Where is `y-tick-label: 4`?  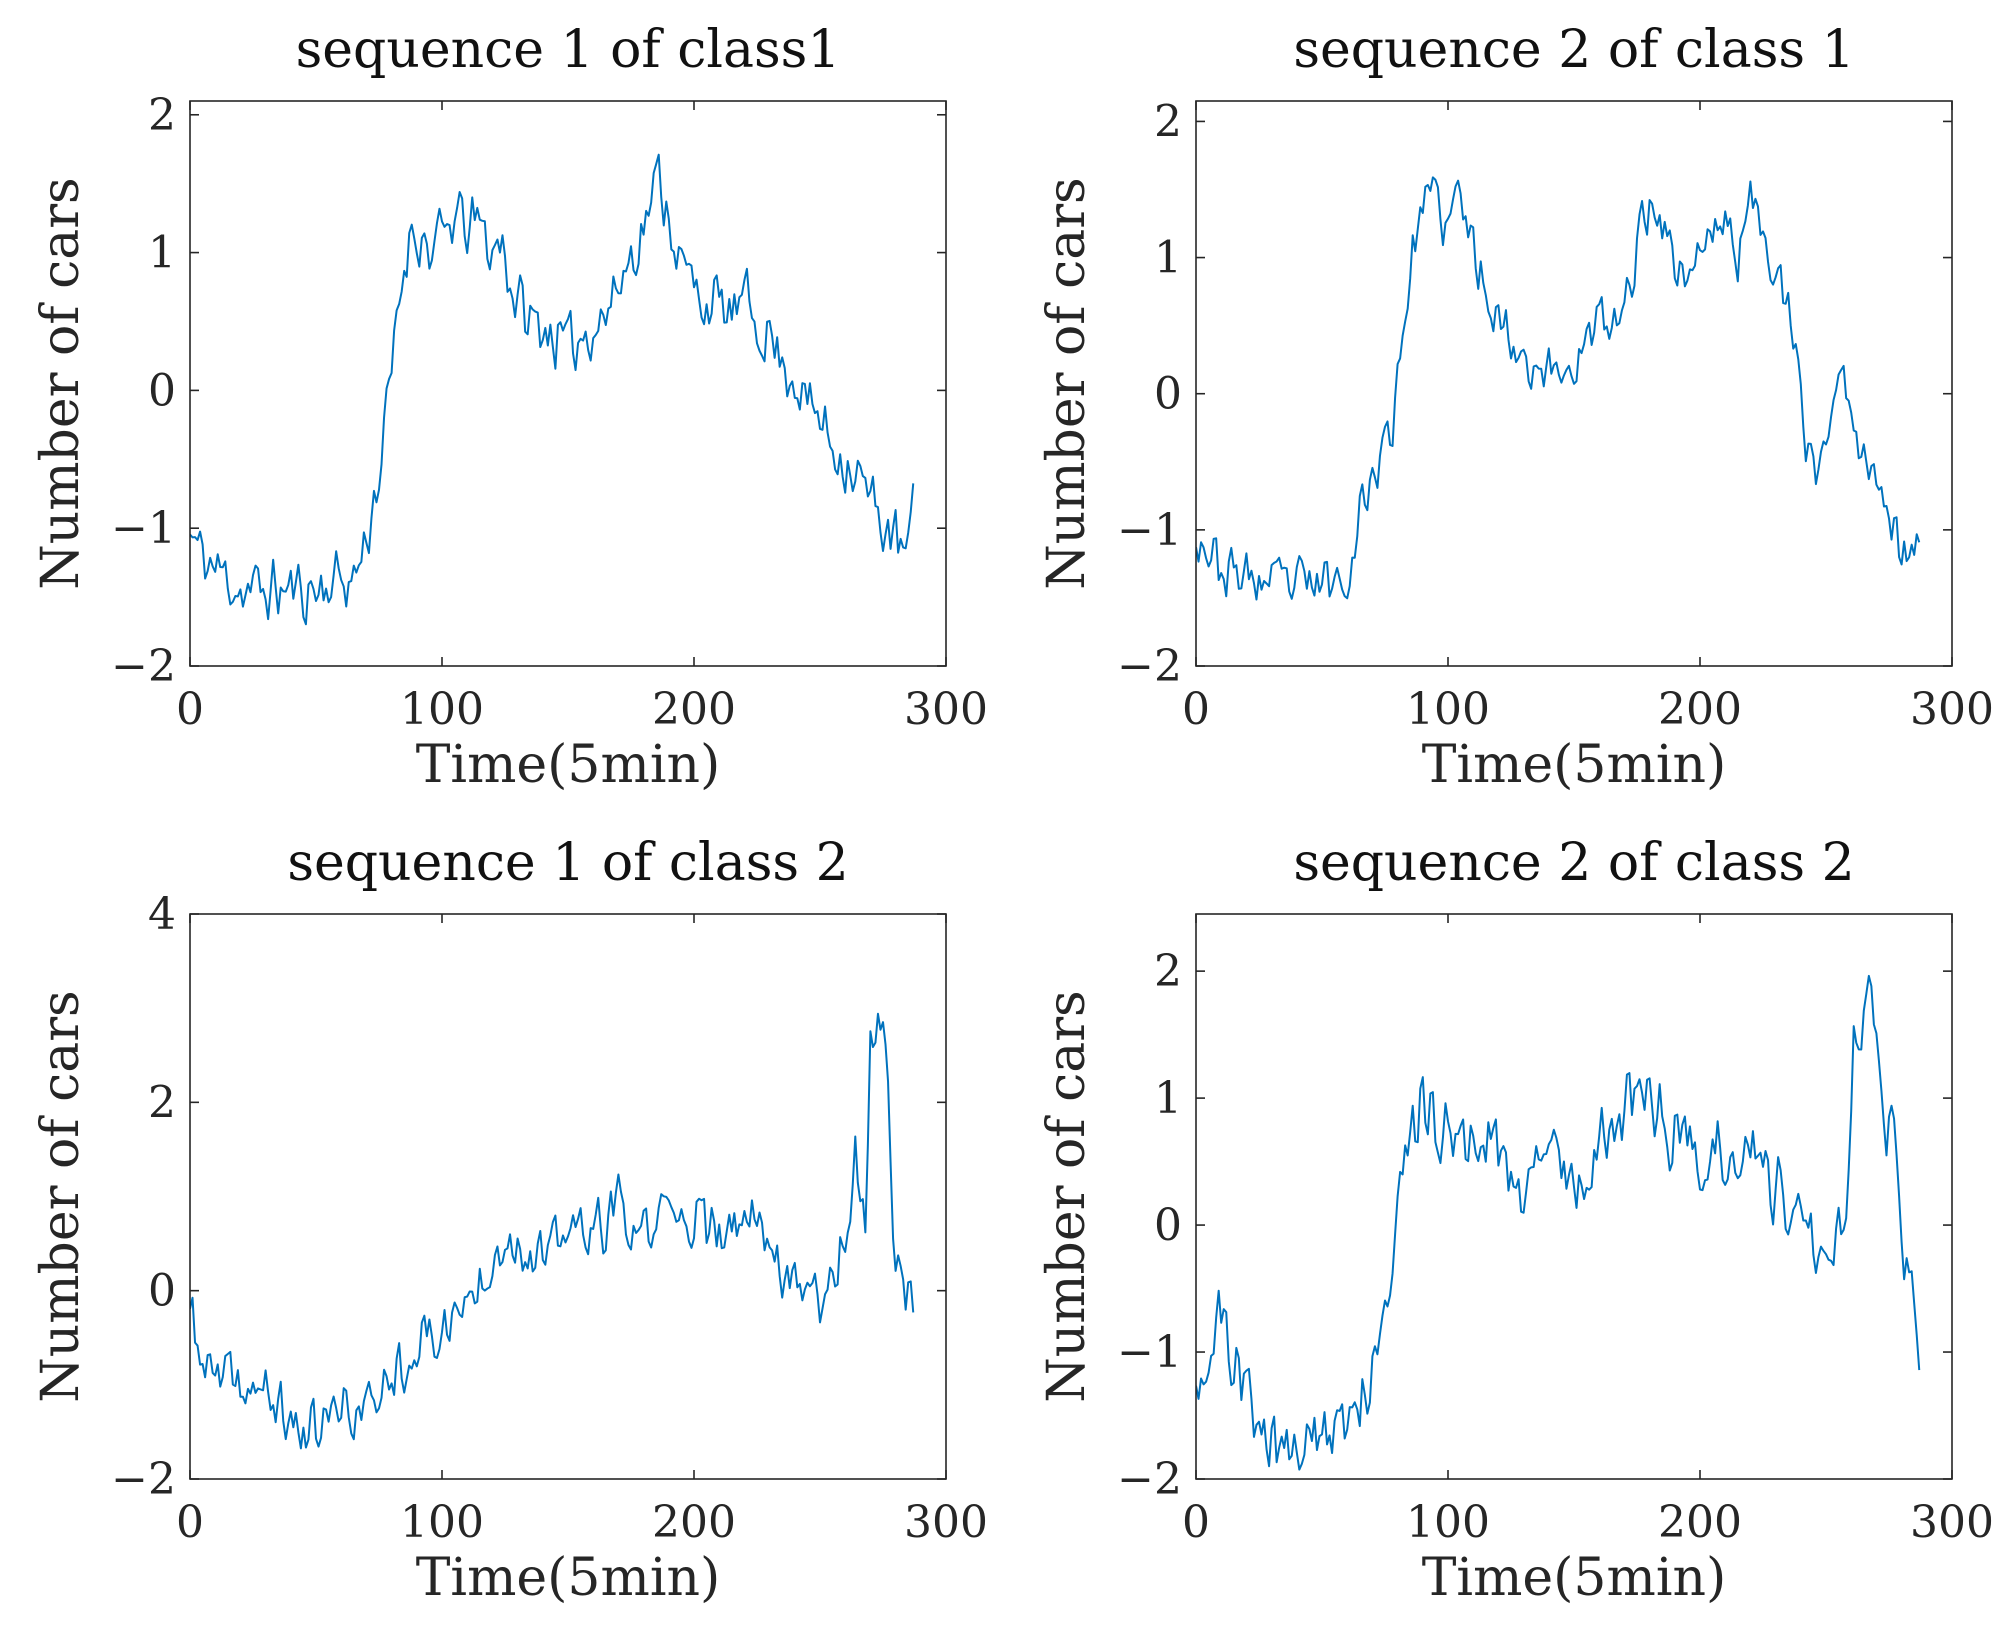
y-tick-label: 4 is located at coordinates (162, 914).